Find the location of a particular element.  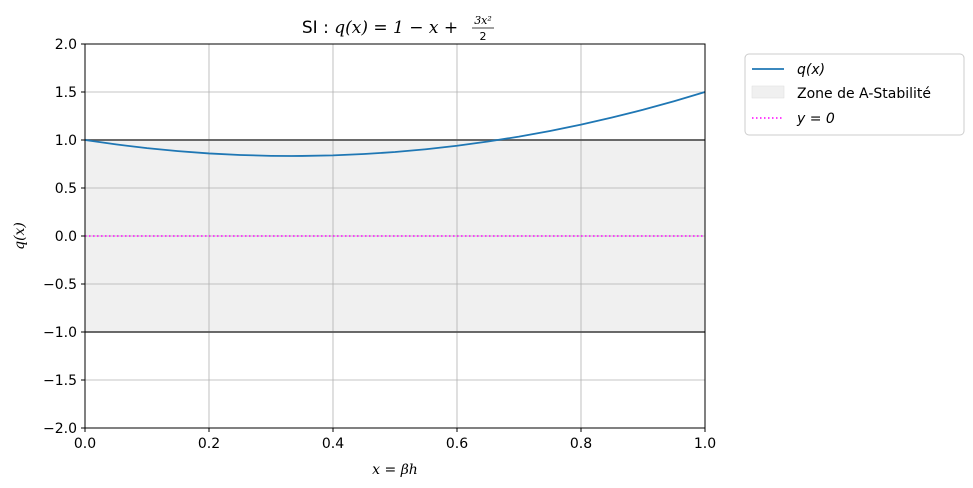

y-axis-ticks: −2.0 −1.5 −1.0 −0.5 0.0 0.5 1.0 1.5 2.0 is located at coordinates (64, 237).